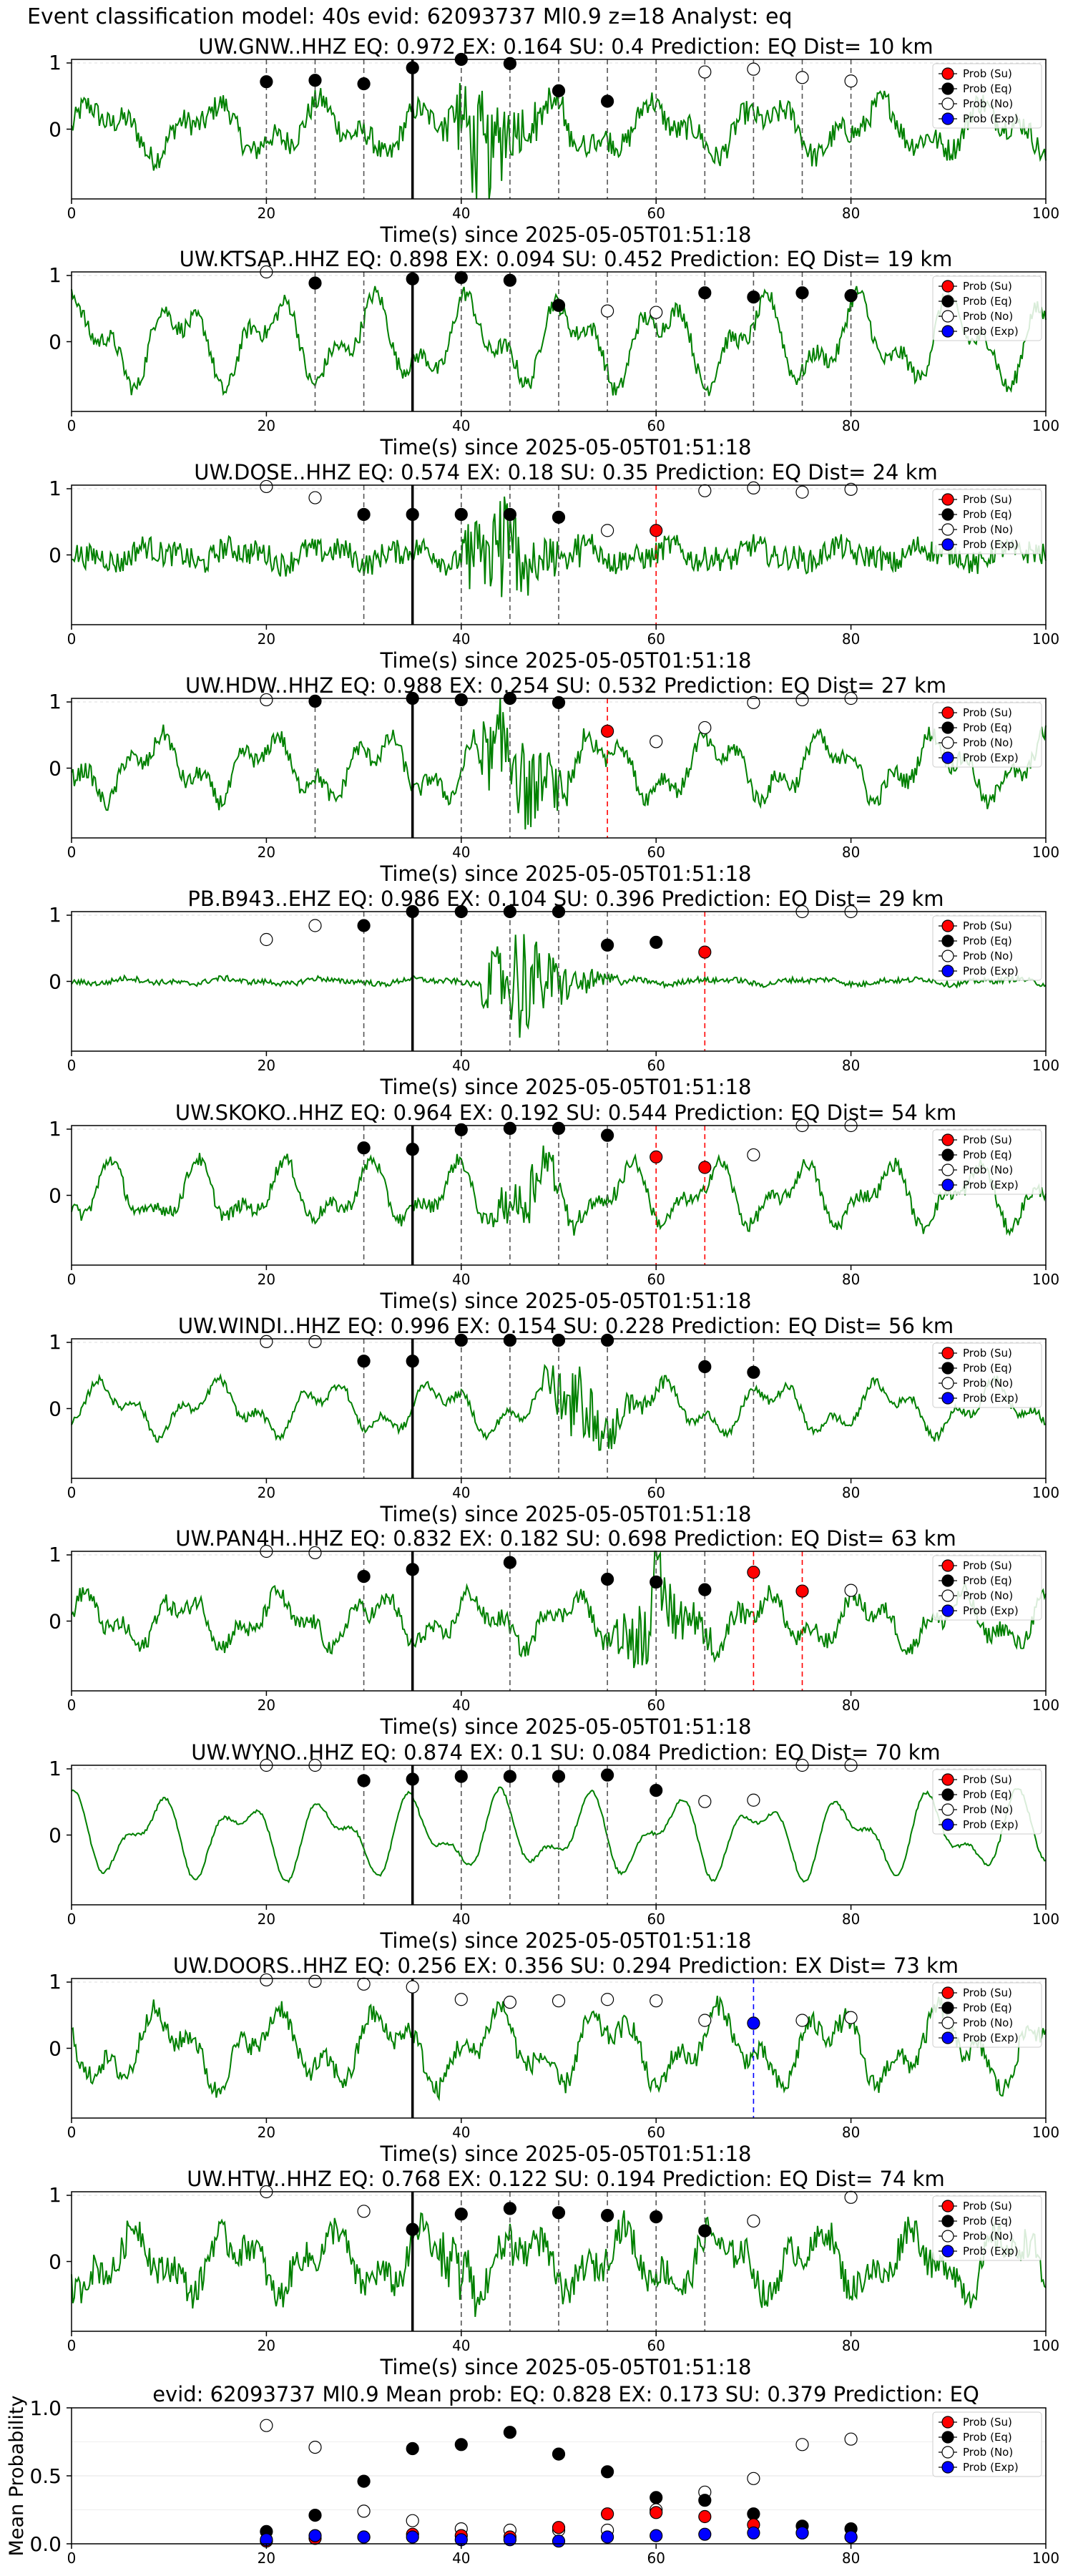 This screenshot has width=1073, height=2576. What do you see at coordinates (45, 2408) in the screenshot?
I see `y-tick-label: 1.0` at bounding box center [45, 2408].